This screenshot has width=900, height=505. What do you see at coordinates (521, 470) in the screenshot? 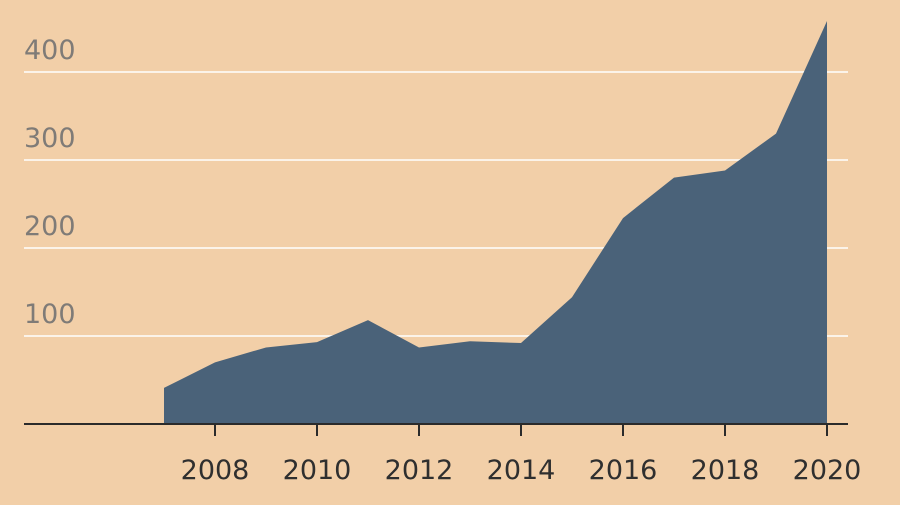
I see `x-tick-label-2014: 2014` at bounding box center [521, 470].